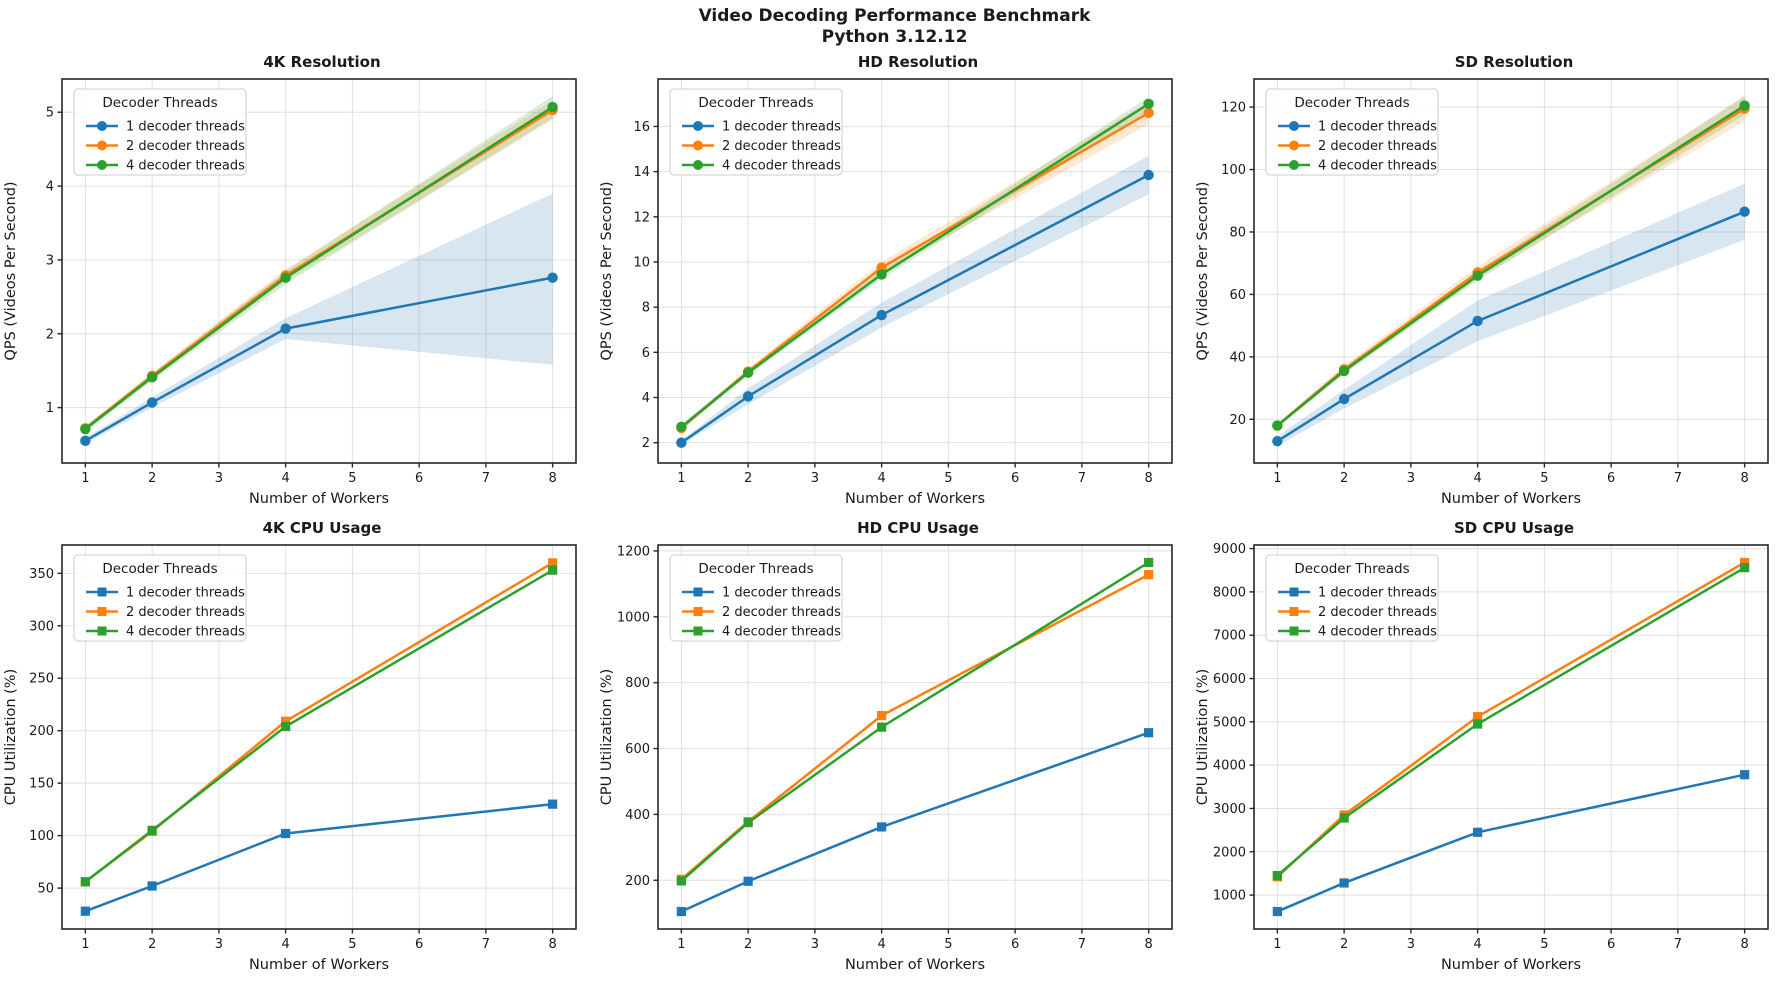  Describe the element at coordinates (646, 443) in the screenshot. I see `y-tick-label: 2` at that location.